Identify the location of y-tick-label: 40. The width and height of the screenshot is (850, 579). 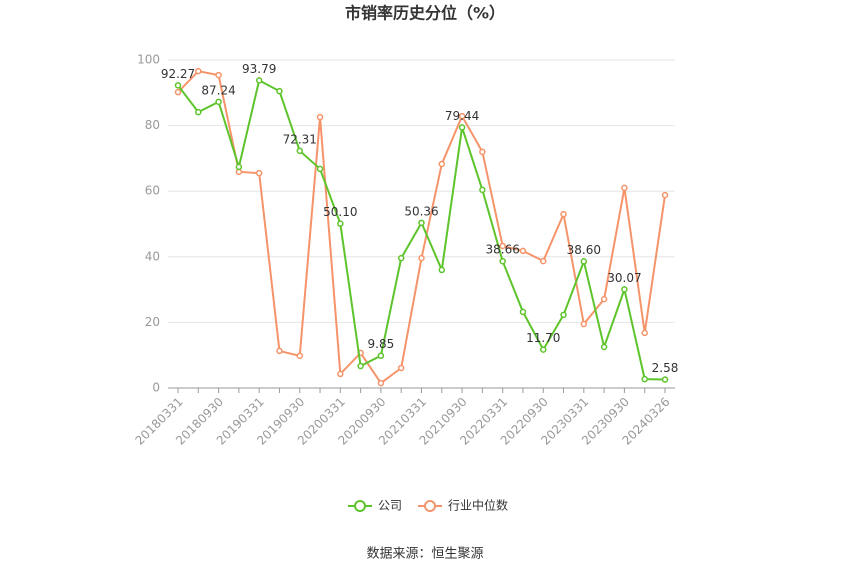
(152, 256).